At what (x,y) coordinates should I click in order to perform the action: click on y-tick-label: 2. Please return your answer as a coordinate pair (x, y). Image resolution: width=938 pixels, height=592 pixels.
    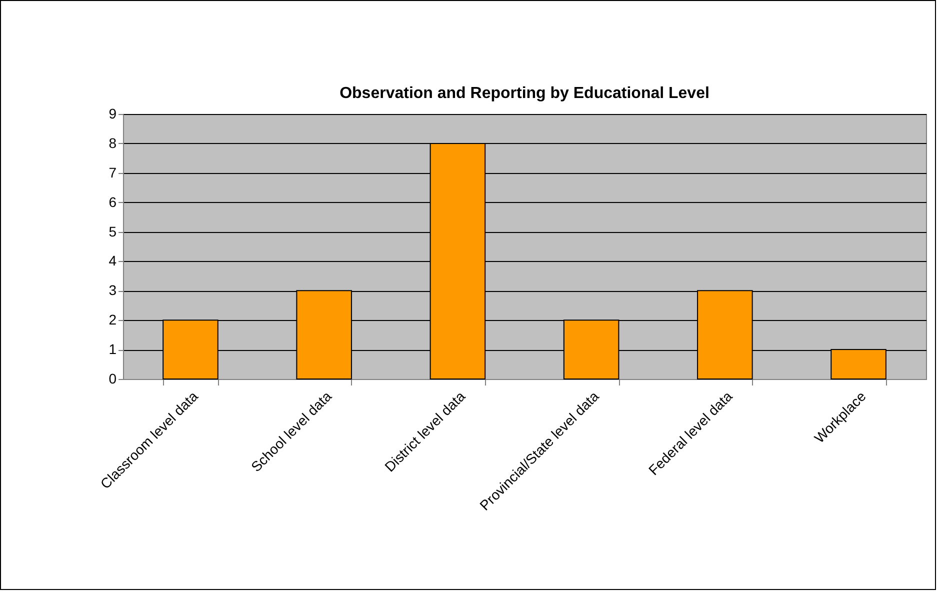
    Looking at the image, I should click on (112, 320).